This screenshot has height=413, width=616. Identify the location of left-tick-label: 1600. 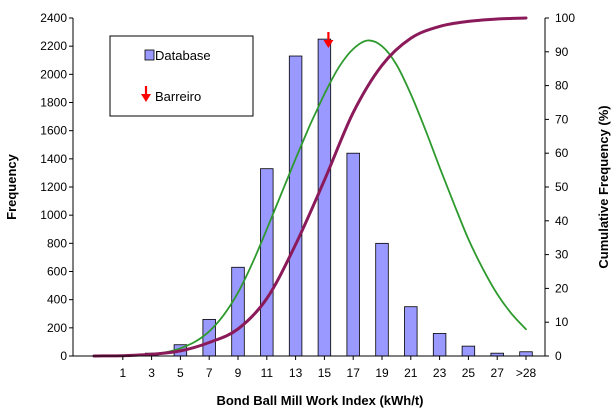
(53, 131).